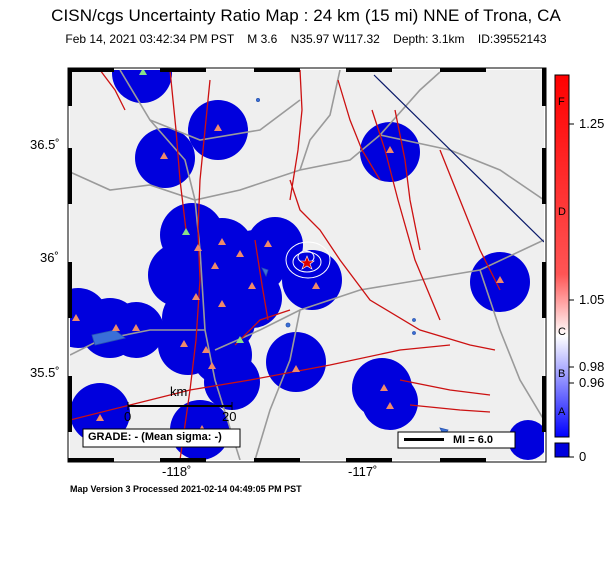 The height and width of the screenshot is (582, 612). I want to click on grade-letter: D, so click(562, 212).